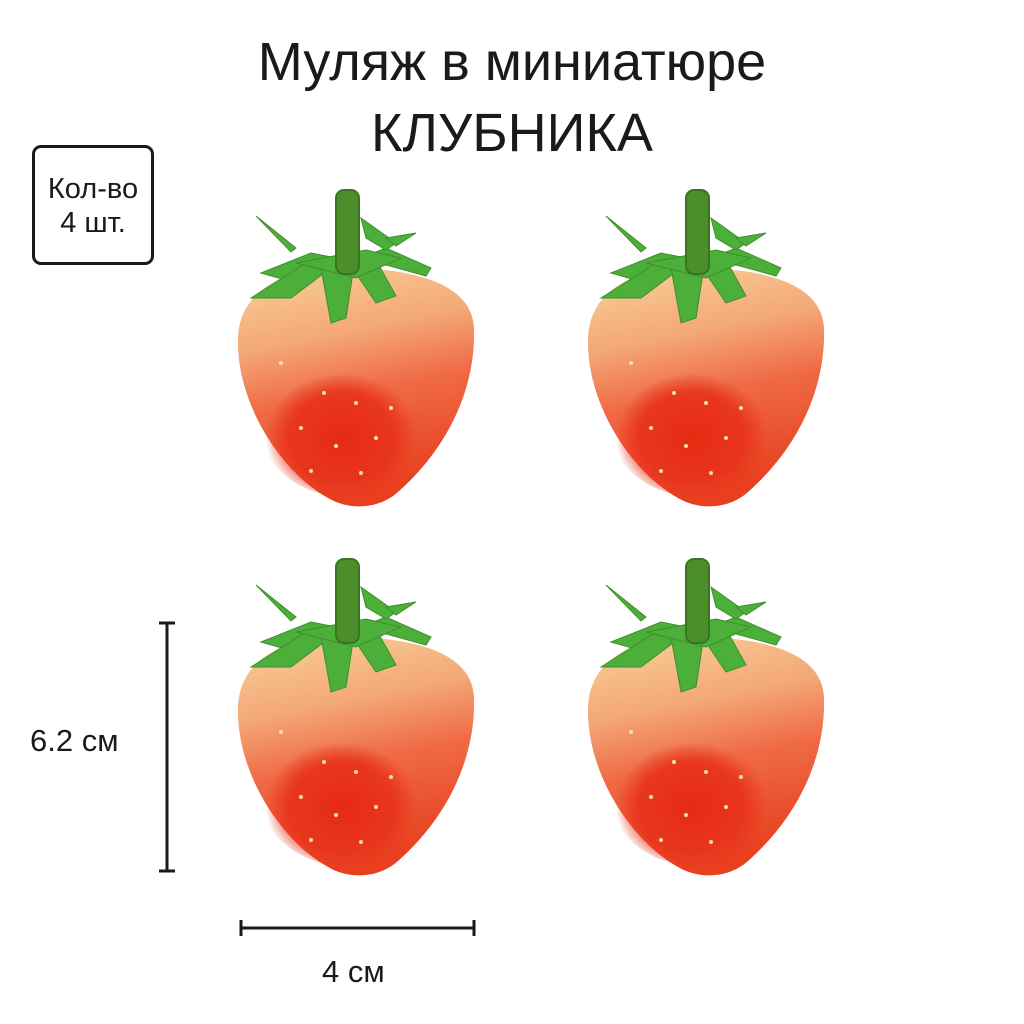 The image size is (1024, 1024). What do you see at coordinates (512, 62) in the screenshot?
I see `title-line-1: Муляж в миниатюре` at bounding box center [512, 62].